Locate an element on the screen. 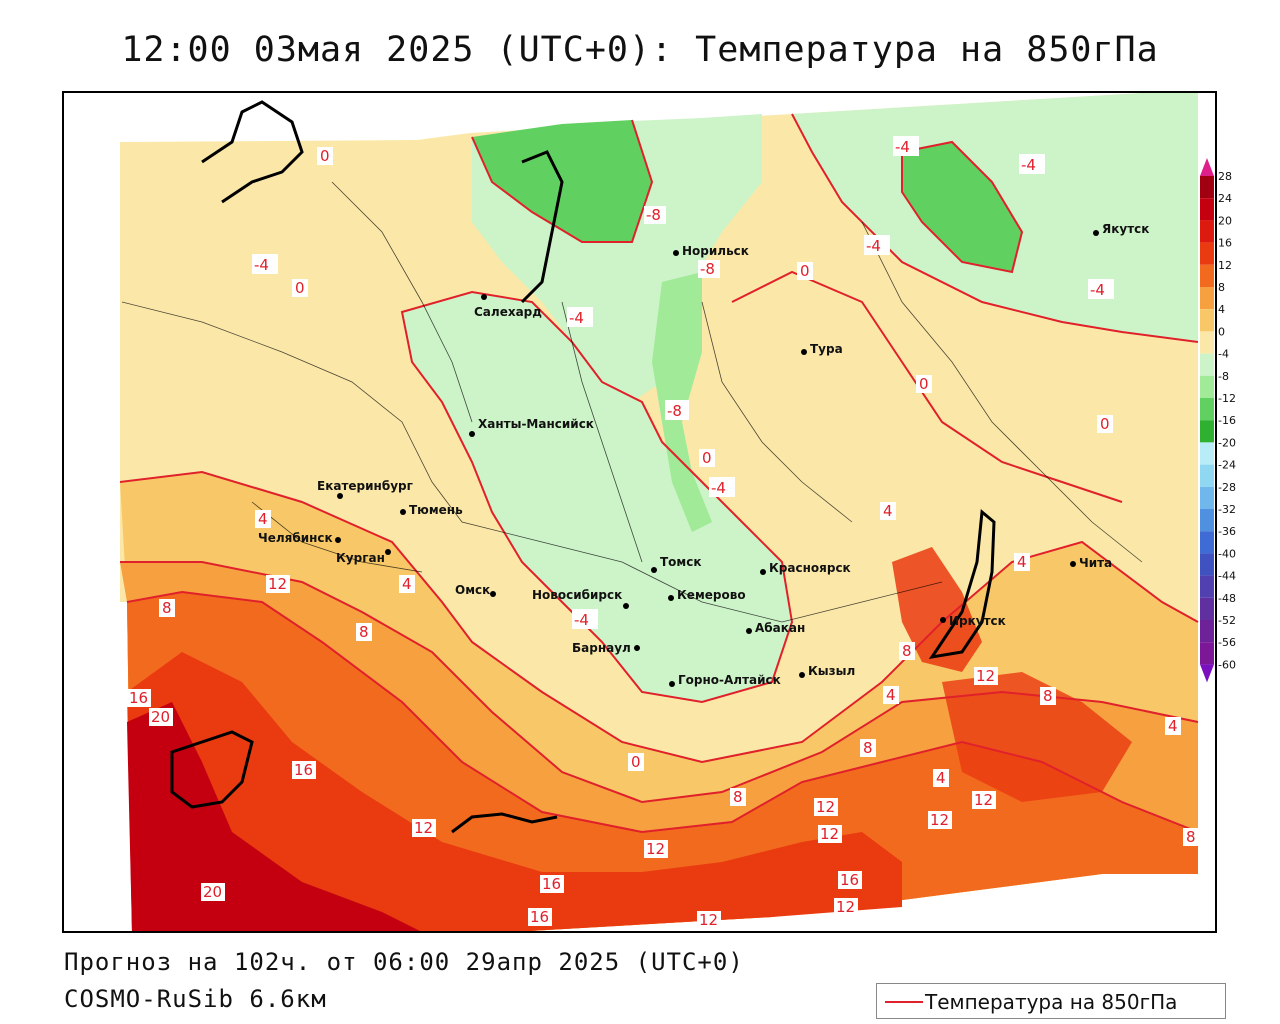 Image resolution: width=1280 pixels, height=1024 pixels. svg-text: 20 is located at coordinates (212, 892).